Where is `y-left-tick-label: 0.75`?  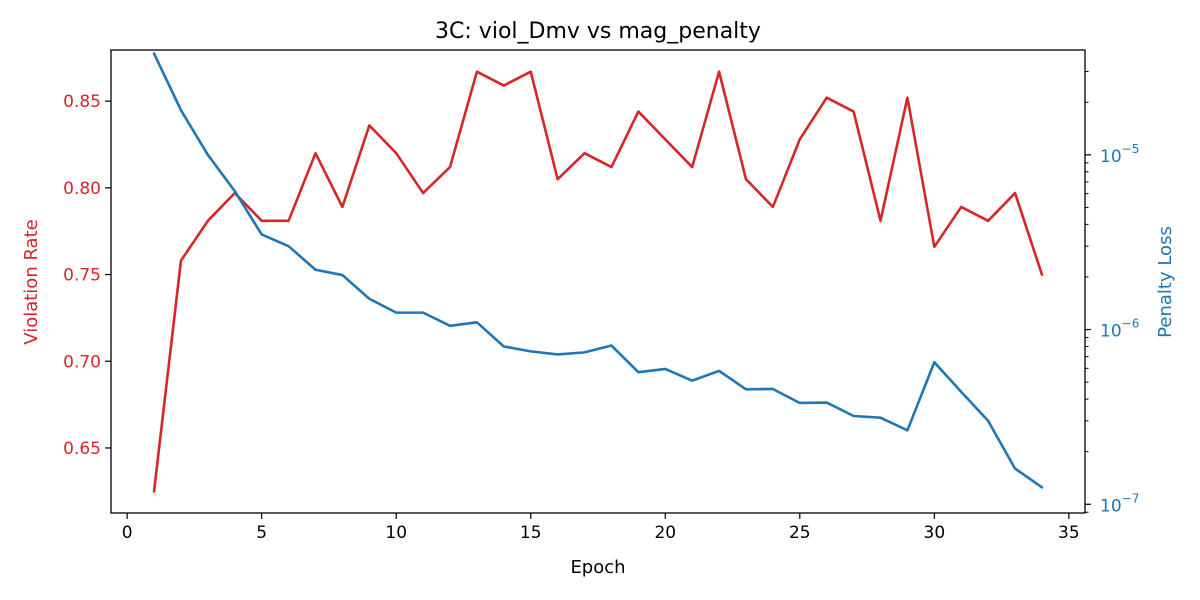
y-left-tick-label: 0.75 is located at coordinates (82, 276).